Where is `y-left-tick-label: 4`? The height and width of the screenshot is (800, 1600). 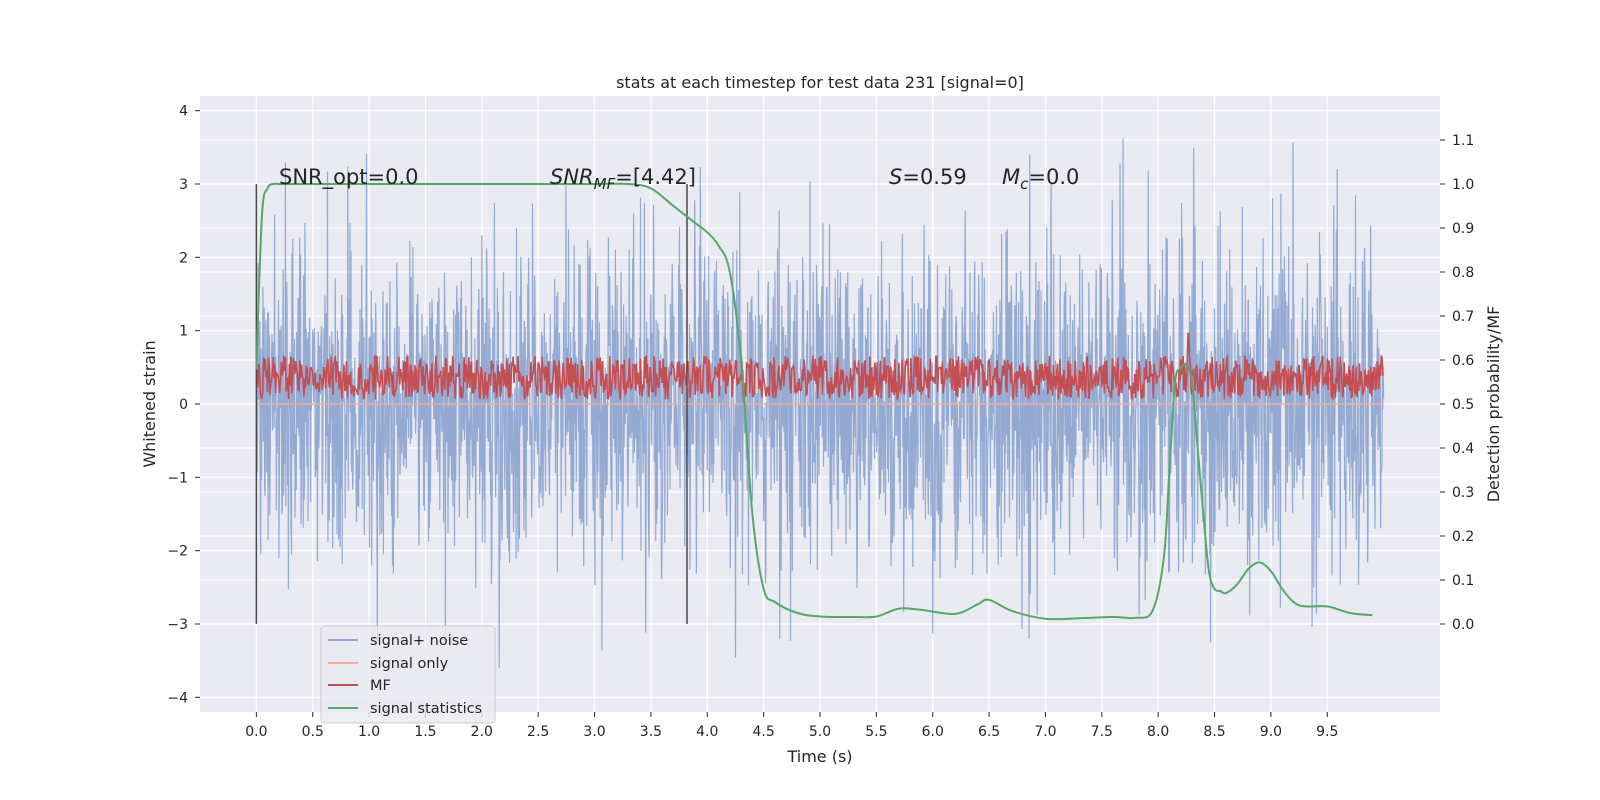
y-left-tick-label: 4 is located at coordinates (183, 112).